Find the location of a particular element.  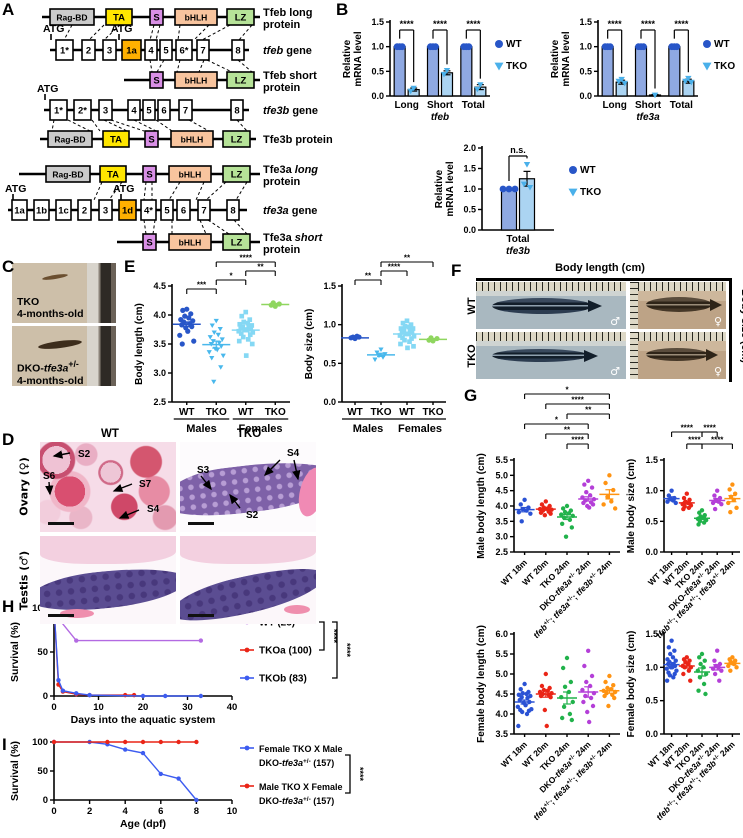

panel-c-label: C is located at coordinates (8, 266).